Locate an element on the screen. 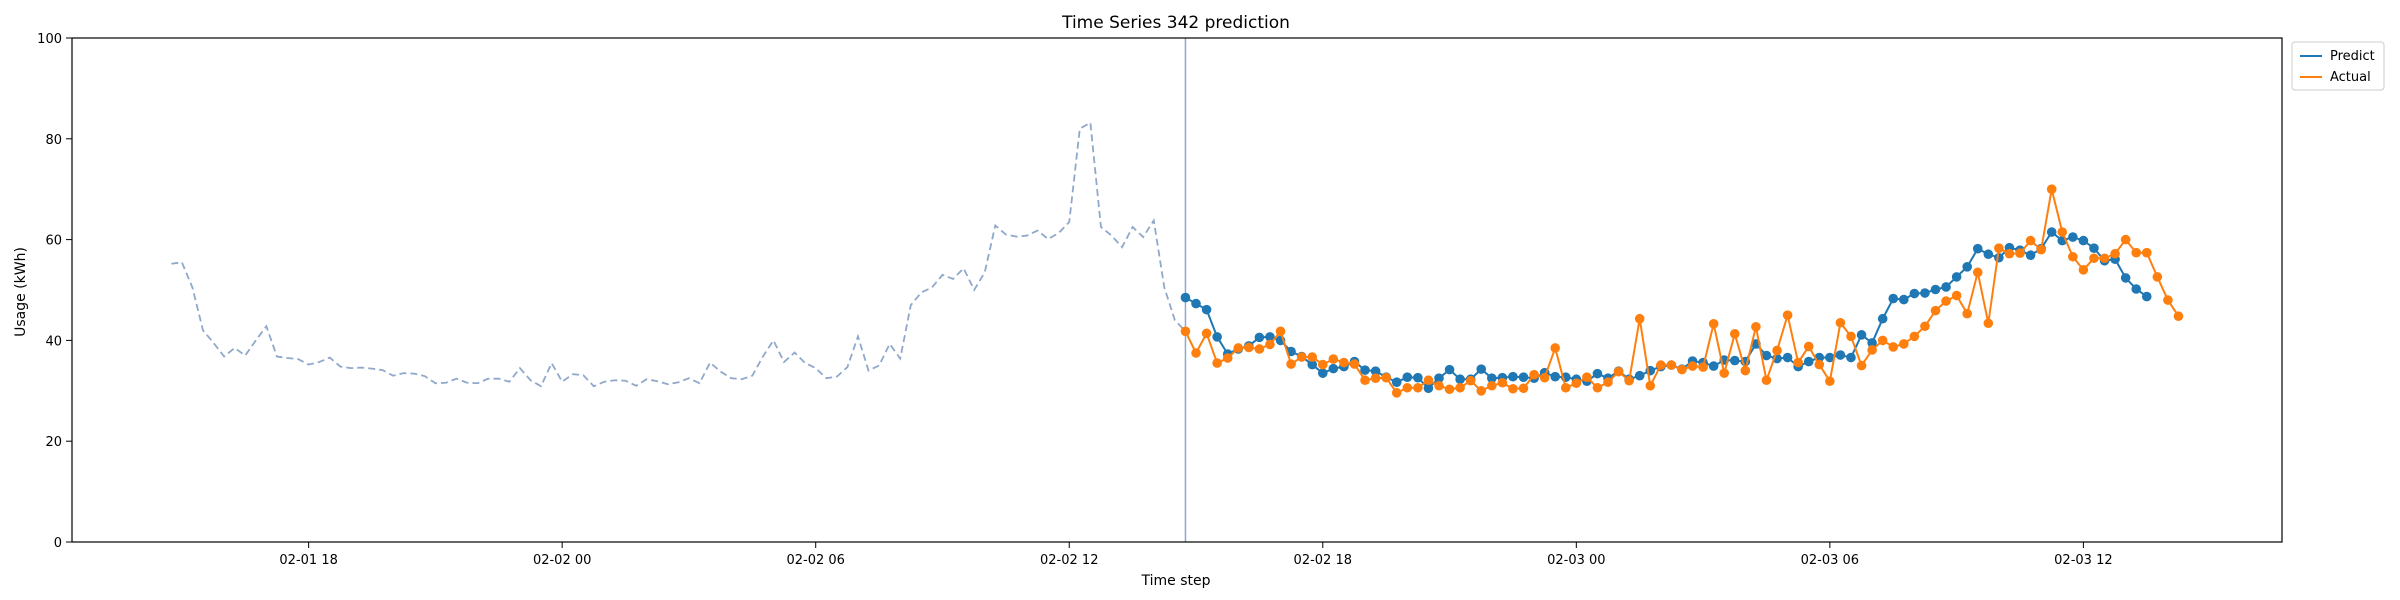 Image resolution: width=2400 pixels, height=600 pixels. x-tick-label: 02-02 06 is located at coordinates (815, 560).